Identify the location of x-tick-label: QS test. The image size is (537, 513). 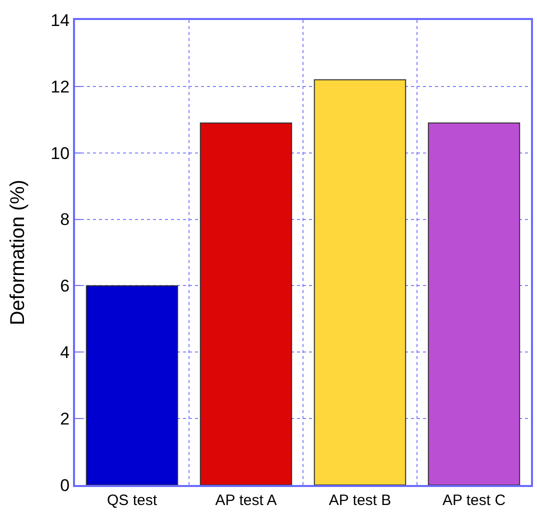
(132, 500).